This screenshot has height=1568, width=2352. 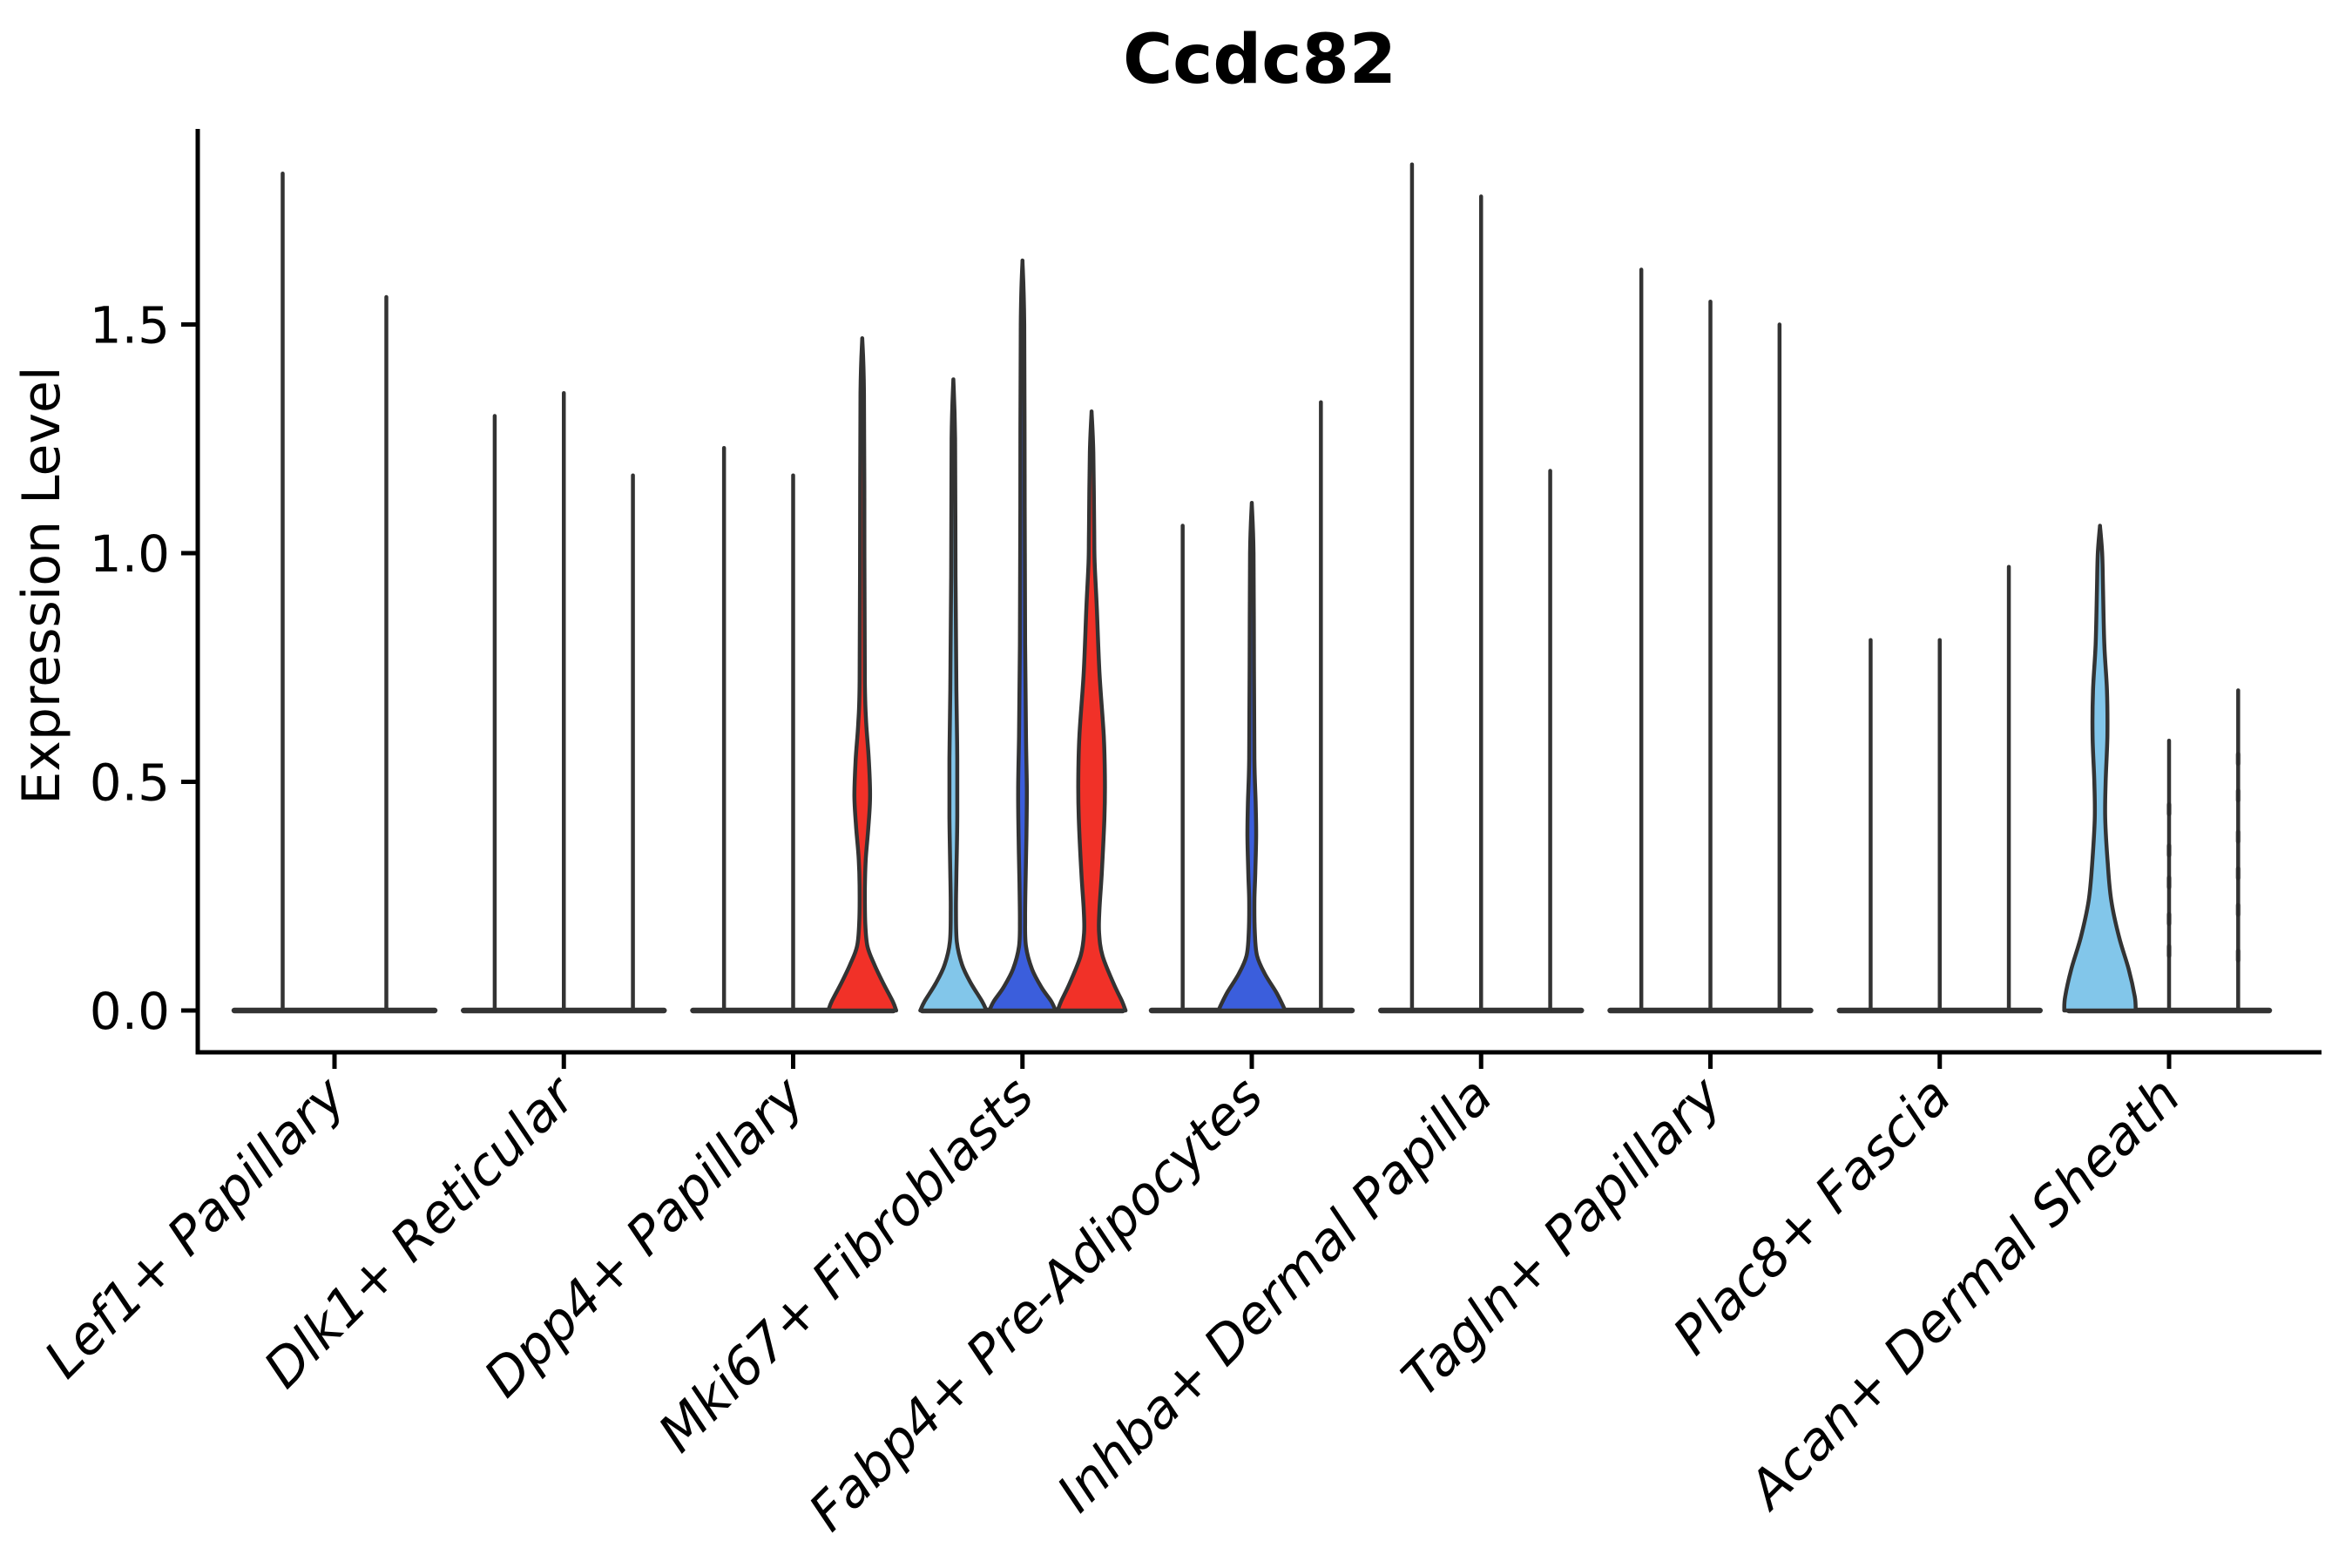 I want to click on x-tick-label: Mki67+ Fibroblasts, so click(x=846, y=1264).